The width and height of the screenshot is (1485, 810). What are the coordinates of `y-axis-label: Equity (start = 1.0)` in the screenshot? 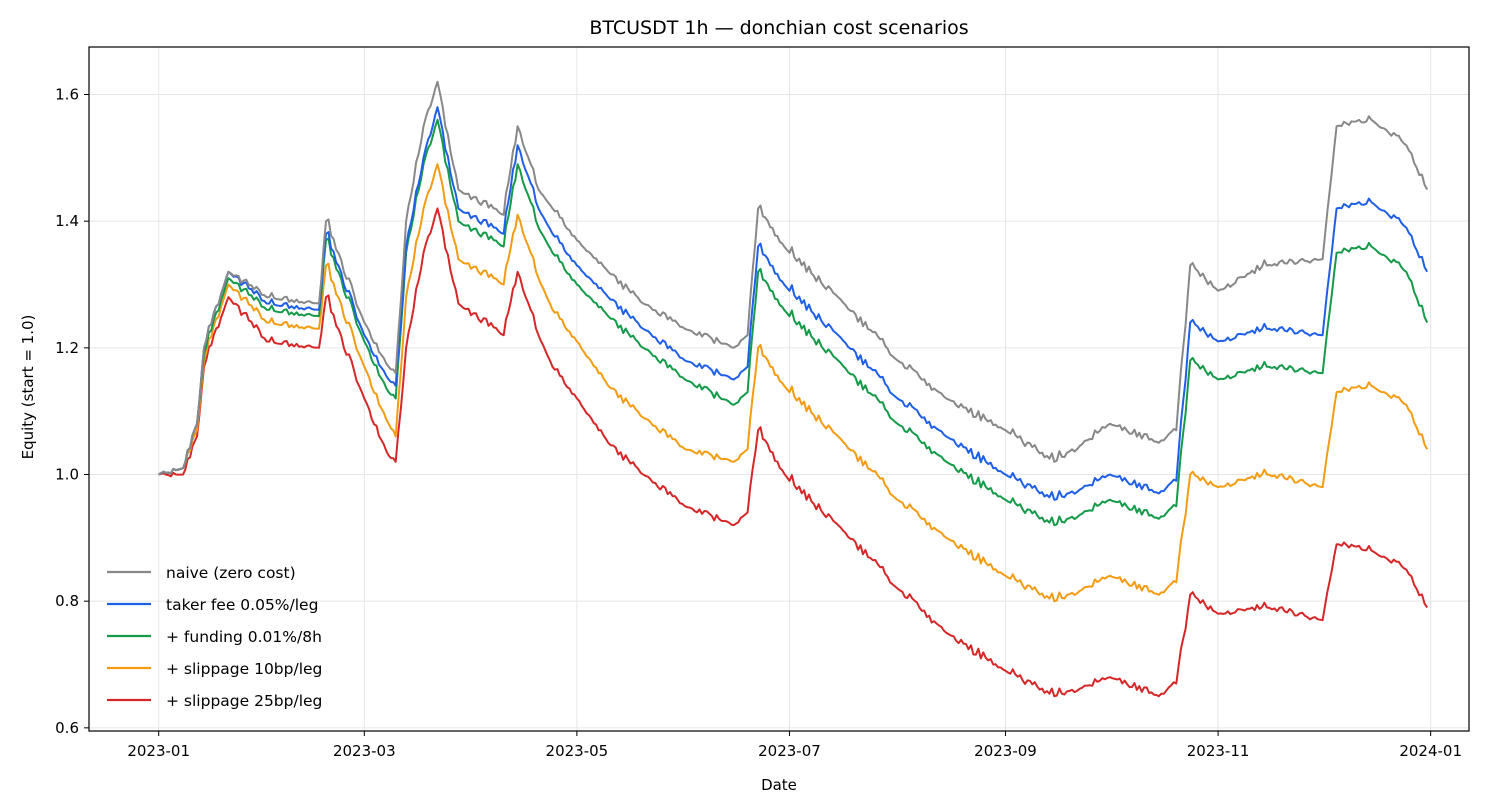 It's located at (28, 387).